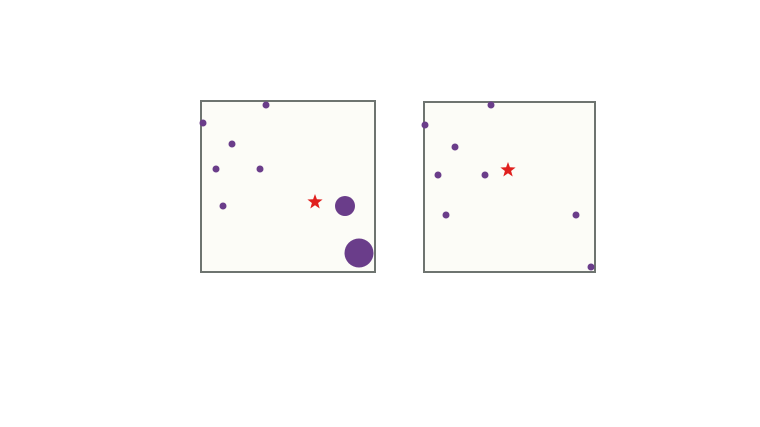 Image resolution: width=760 pixels, height=427 pixels. Describe the element at coordinates (345, 206) in the screenshot. I see `dot-medium` at that location.